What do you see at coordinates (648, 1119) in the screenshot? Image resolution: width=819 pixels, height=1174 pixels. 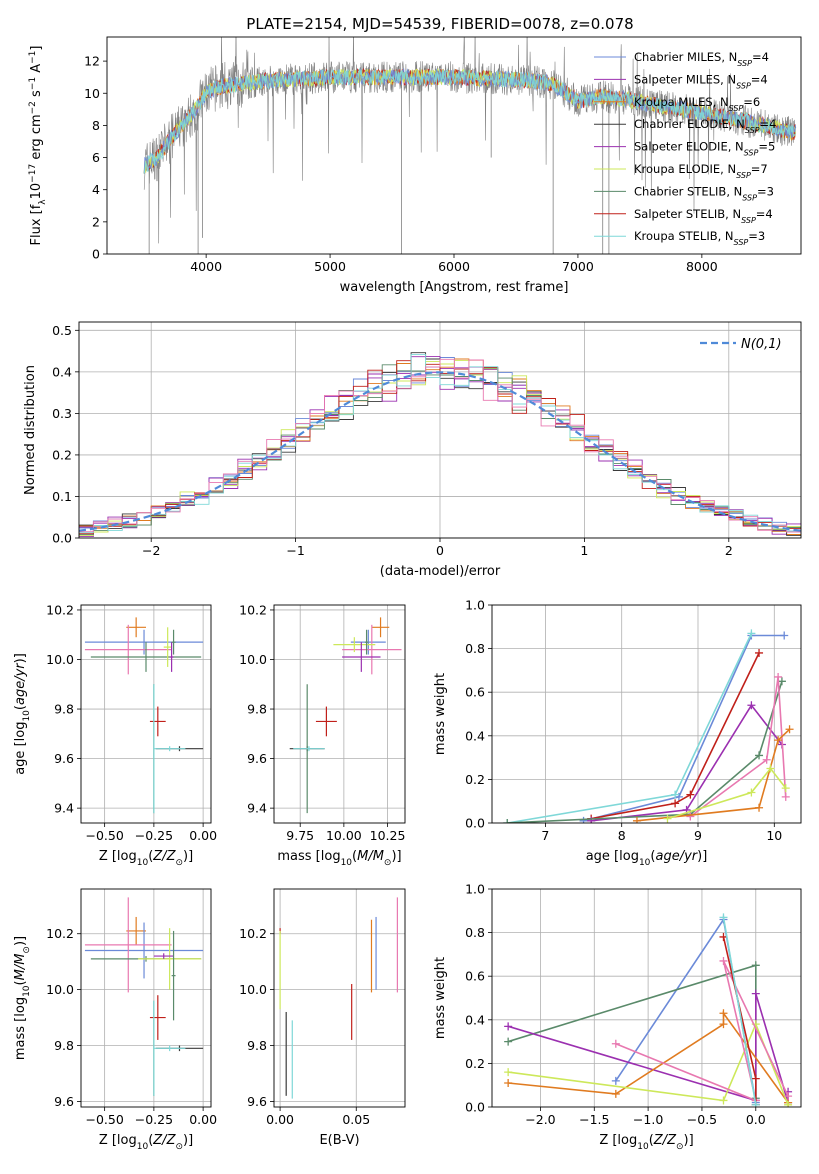 I see `x-tick-label: −1.0` at bounding box center [648, 1119].